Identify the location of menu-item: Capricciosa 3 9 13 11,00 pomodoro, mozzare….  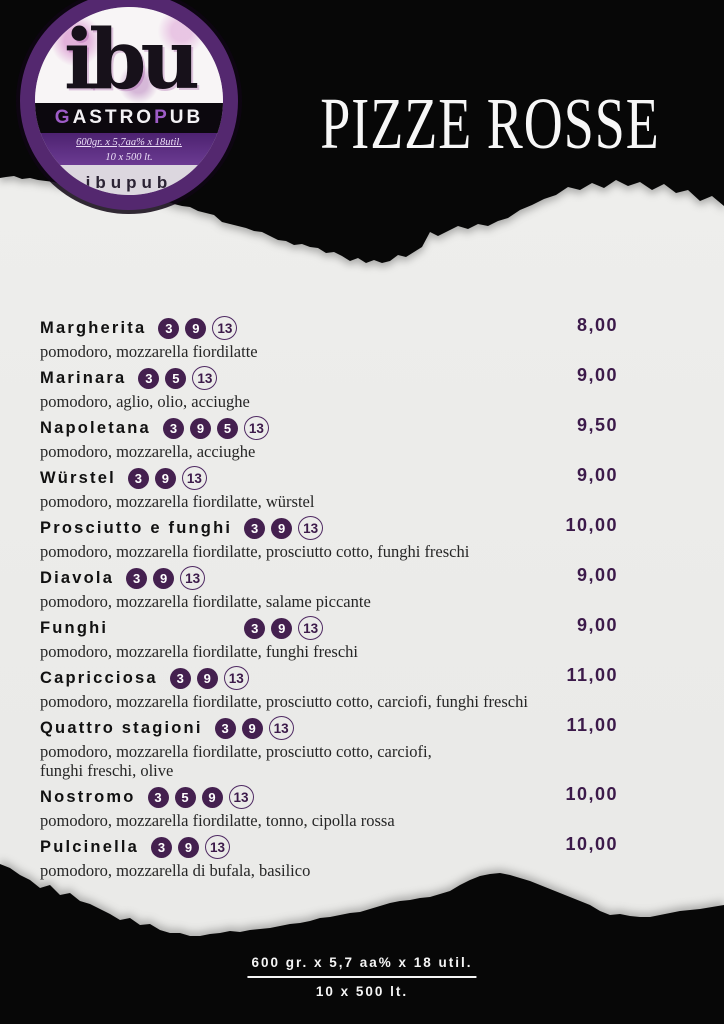
(329, 688).